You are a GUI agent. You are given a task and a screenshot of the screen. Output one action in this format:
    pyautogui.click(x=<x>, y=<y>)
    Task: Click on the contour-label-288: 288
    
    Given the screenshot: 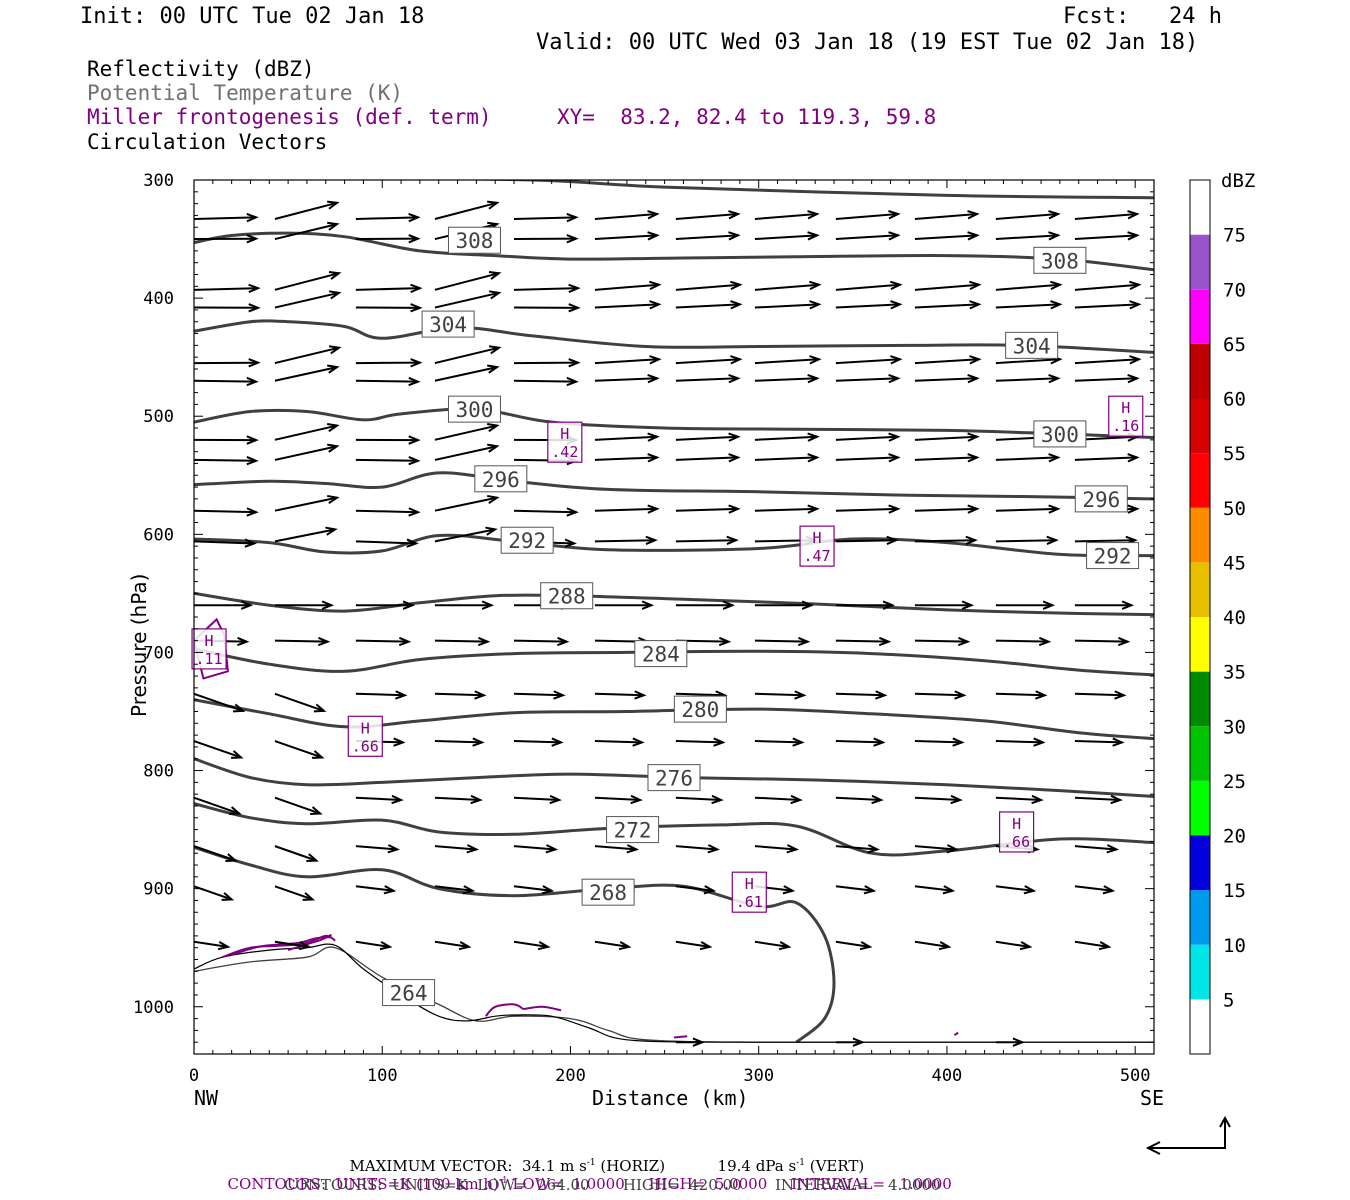 What is the action you would take?
    pyautogui.click(x=567, y=596)
    